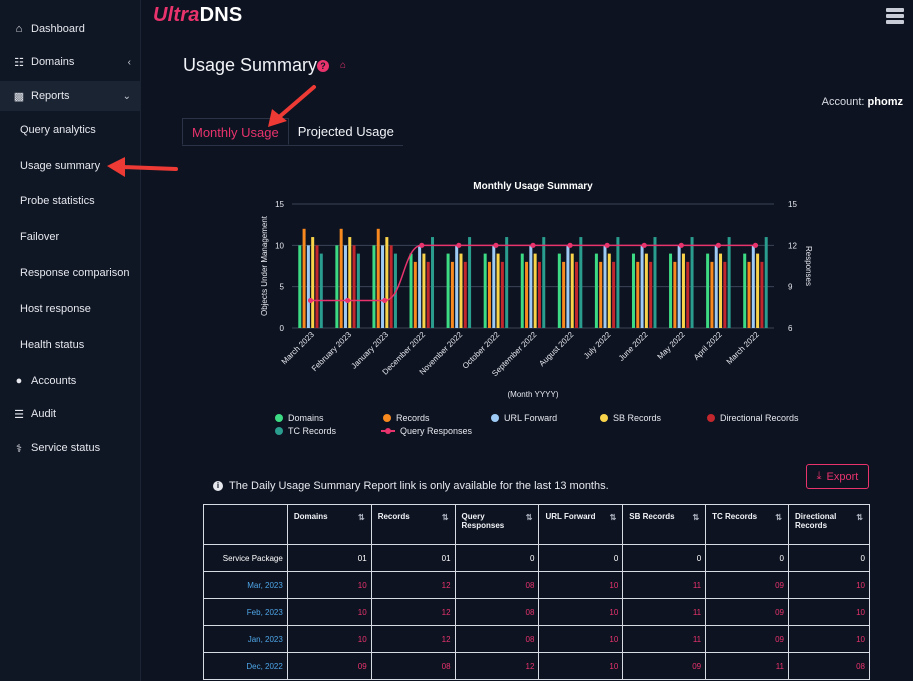  What do you see at coordinates (264, 265) in the screenshot?
I see `y-axis-label: Objects Under Management` at bounding box center [264, 265].